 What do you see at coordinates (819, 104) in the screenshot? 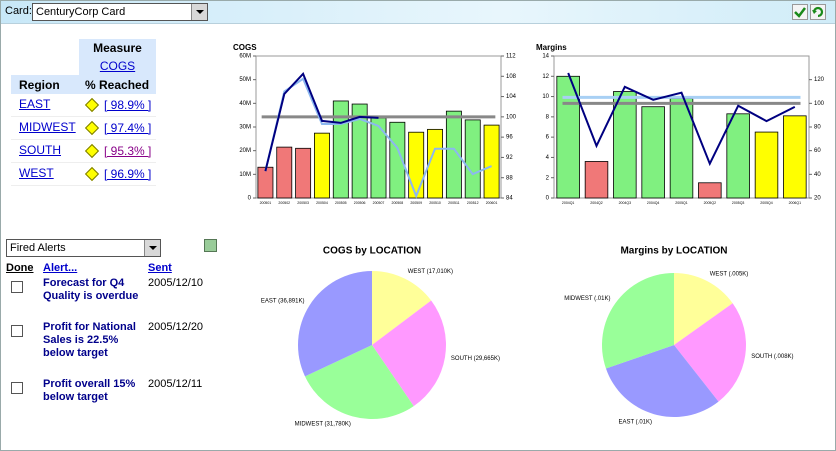
I see `y2-tick-label: 100` at bounding box center [819, 104].